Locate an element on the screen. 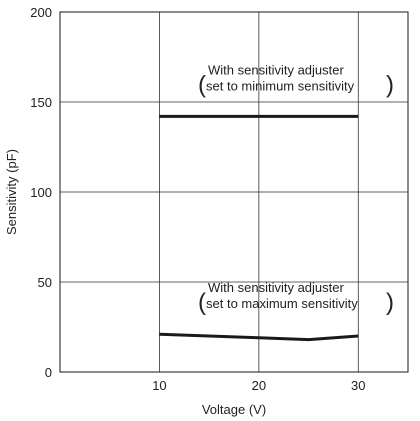 This screenshot has width=420, height=421. x-tick-label: 30 is located at coordinates (358, 385).